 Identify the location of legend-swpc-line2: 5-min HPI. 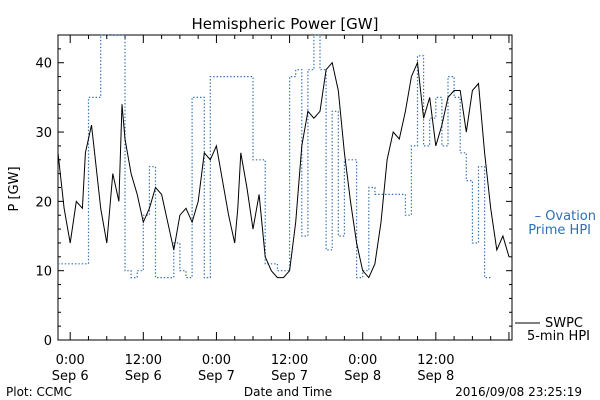
(558, 336).